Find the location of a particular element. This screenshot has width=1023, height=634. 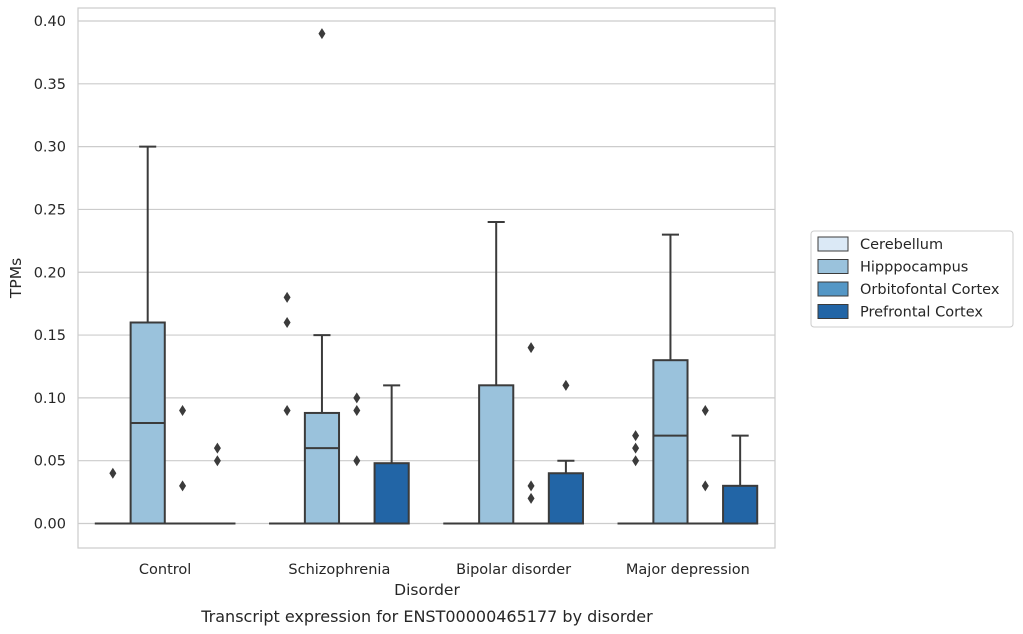

y-tick-label: 0.05 is located at coordinates (50, 462).